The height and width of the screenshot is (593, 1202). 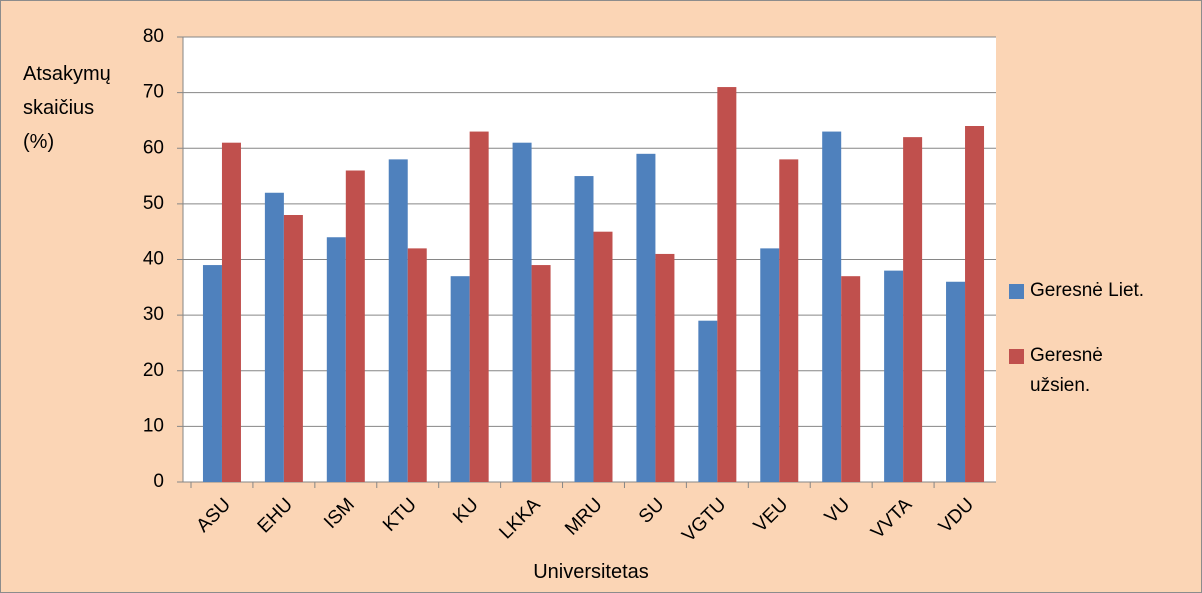 I want to click on x-tick-label: VGTU, so click(x=704, y=520).